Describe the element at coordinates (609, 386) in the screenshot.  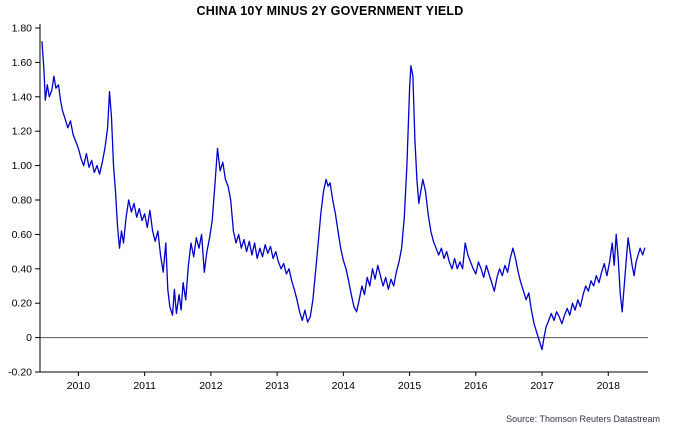
I see `x-tick-label: 2018` at that location.